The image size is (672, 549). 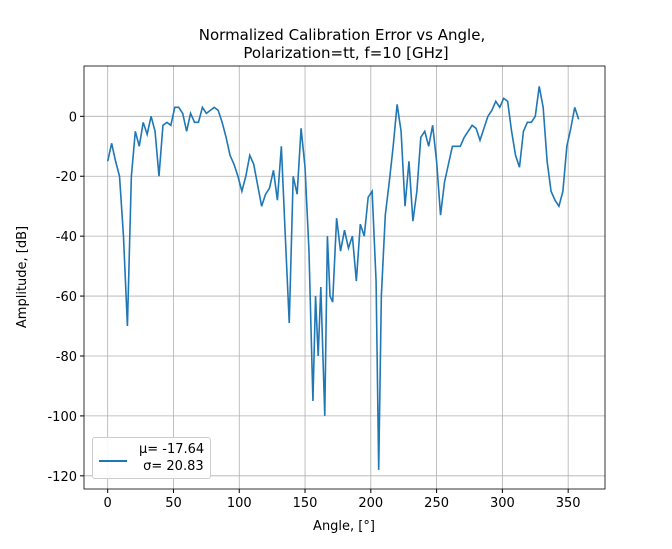 What do you see at coordinates (436, 503) in the screenshot?
I see `x-tick-label: 250` at bounding box center [436, 503].